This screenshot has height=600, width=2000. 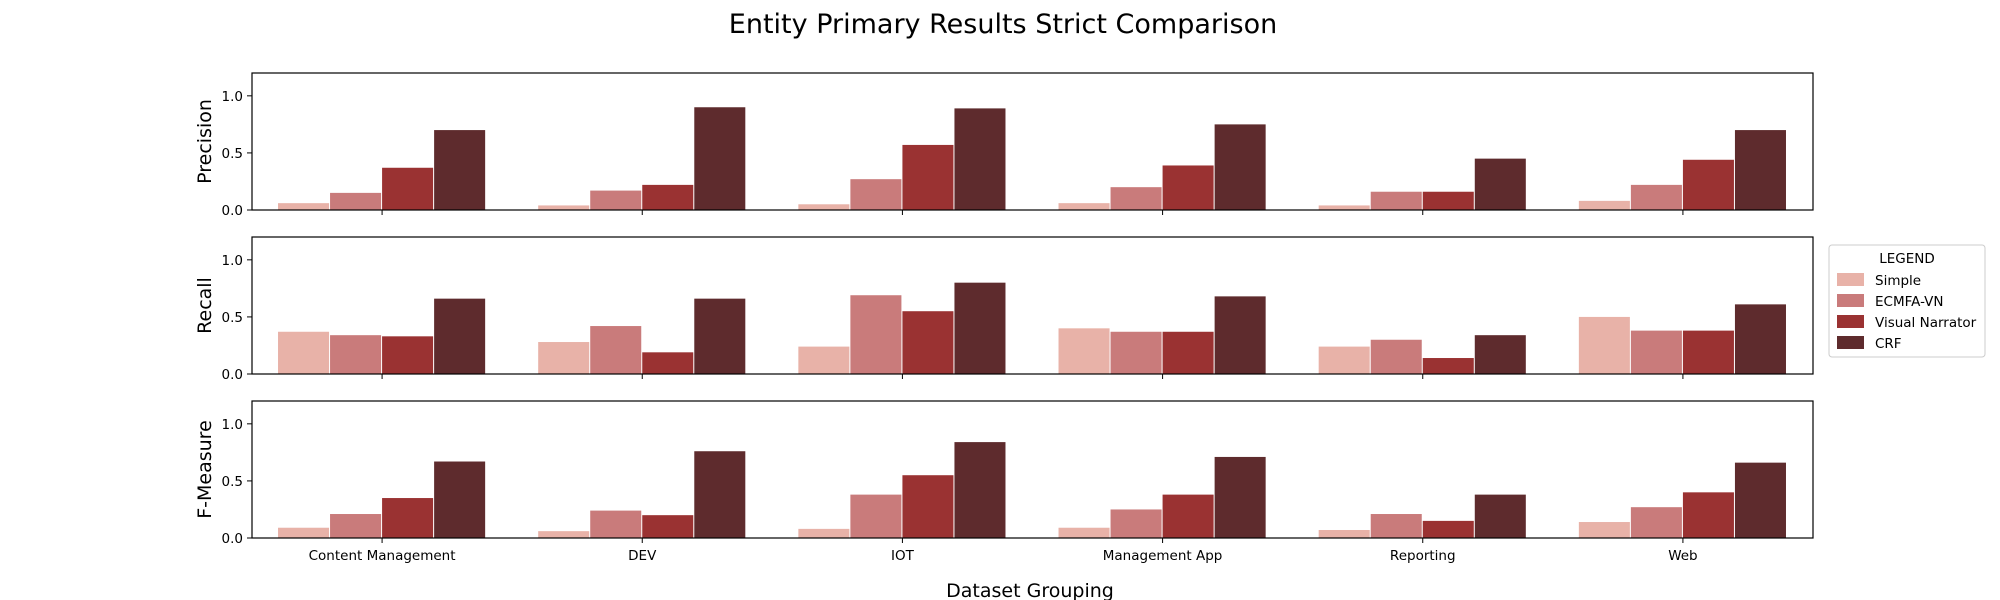 What do you see at coordinates (382, 556) in the screenshot?
I see `x-tick-label: Content Management` at bounding box center [382, 556].